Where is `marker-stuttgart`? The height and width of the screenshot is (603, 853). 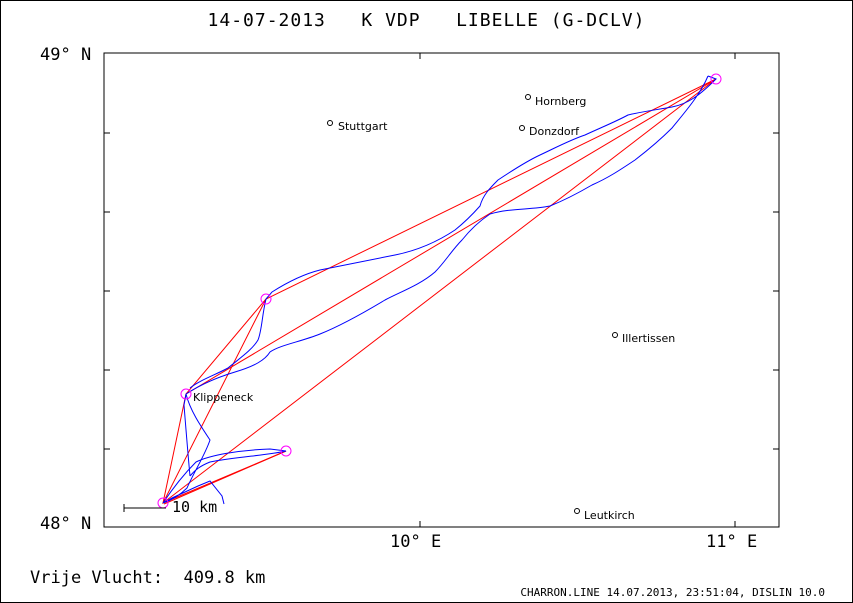 marker-stuttgart is located at coordinates (330, 123).